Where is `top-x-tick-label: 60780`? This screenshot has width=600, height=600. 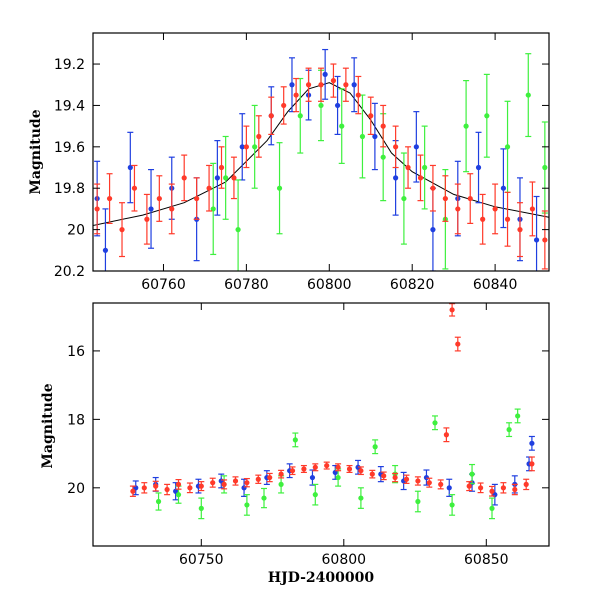
top-x-tick-label: 60780 is located at coordinates (246, 285).